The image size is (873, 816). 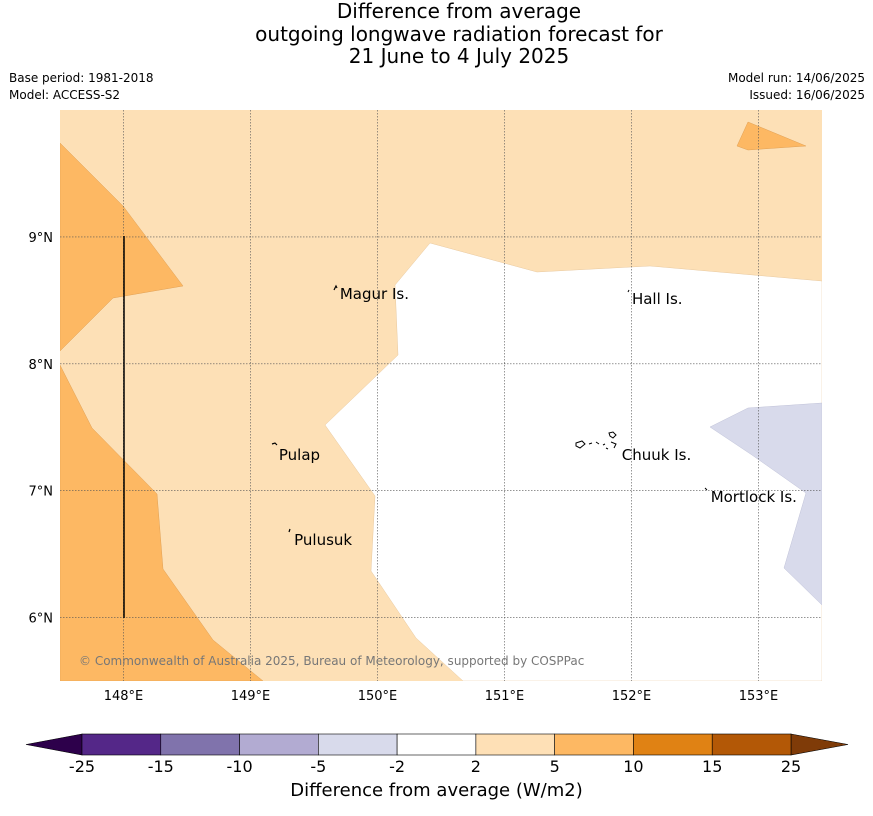 I want to click on colorbar-extend-low, so click(x=54, y=744).